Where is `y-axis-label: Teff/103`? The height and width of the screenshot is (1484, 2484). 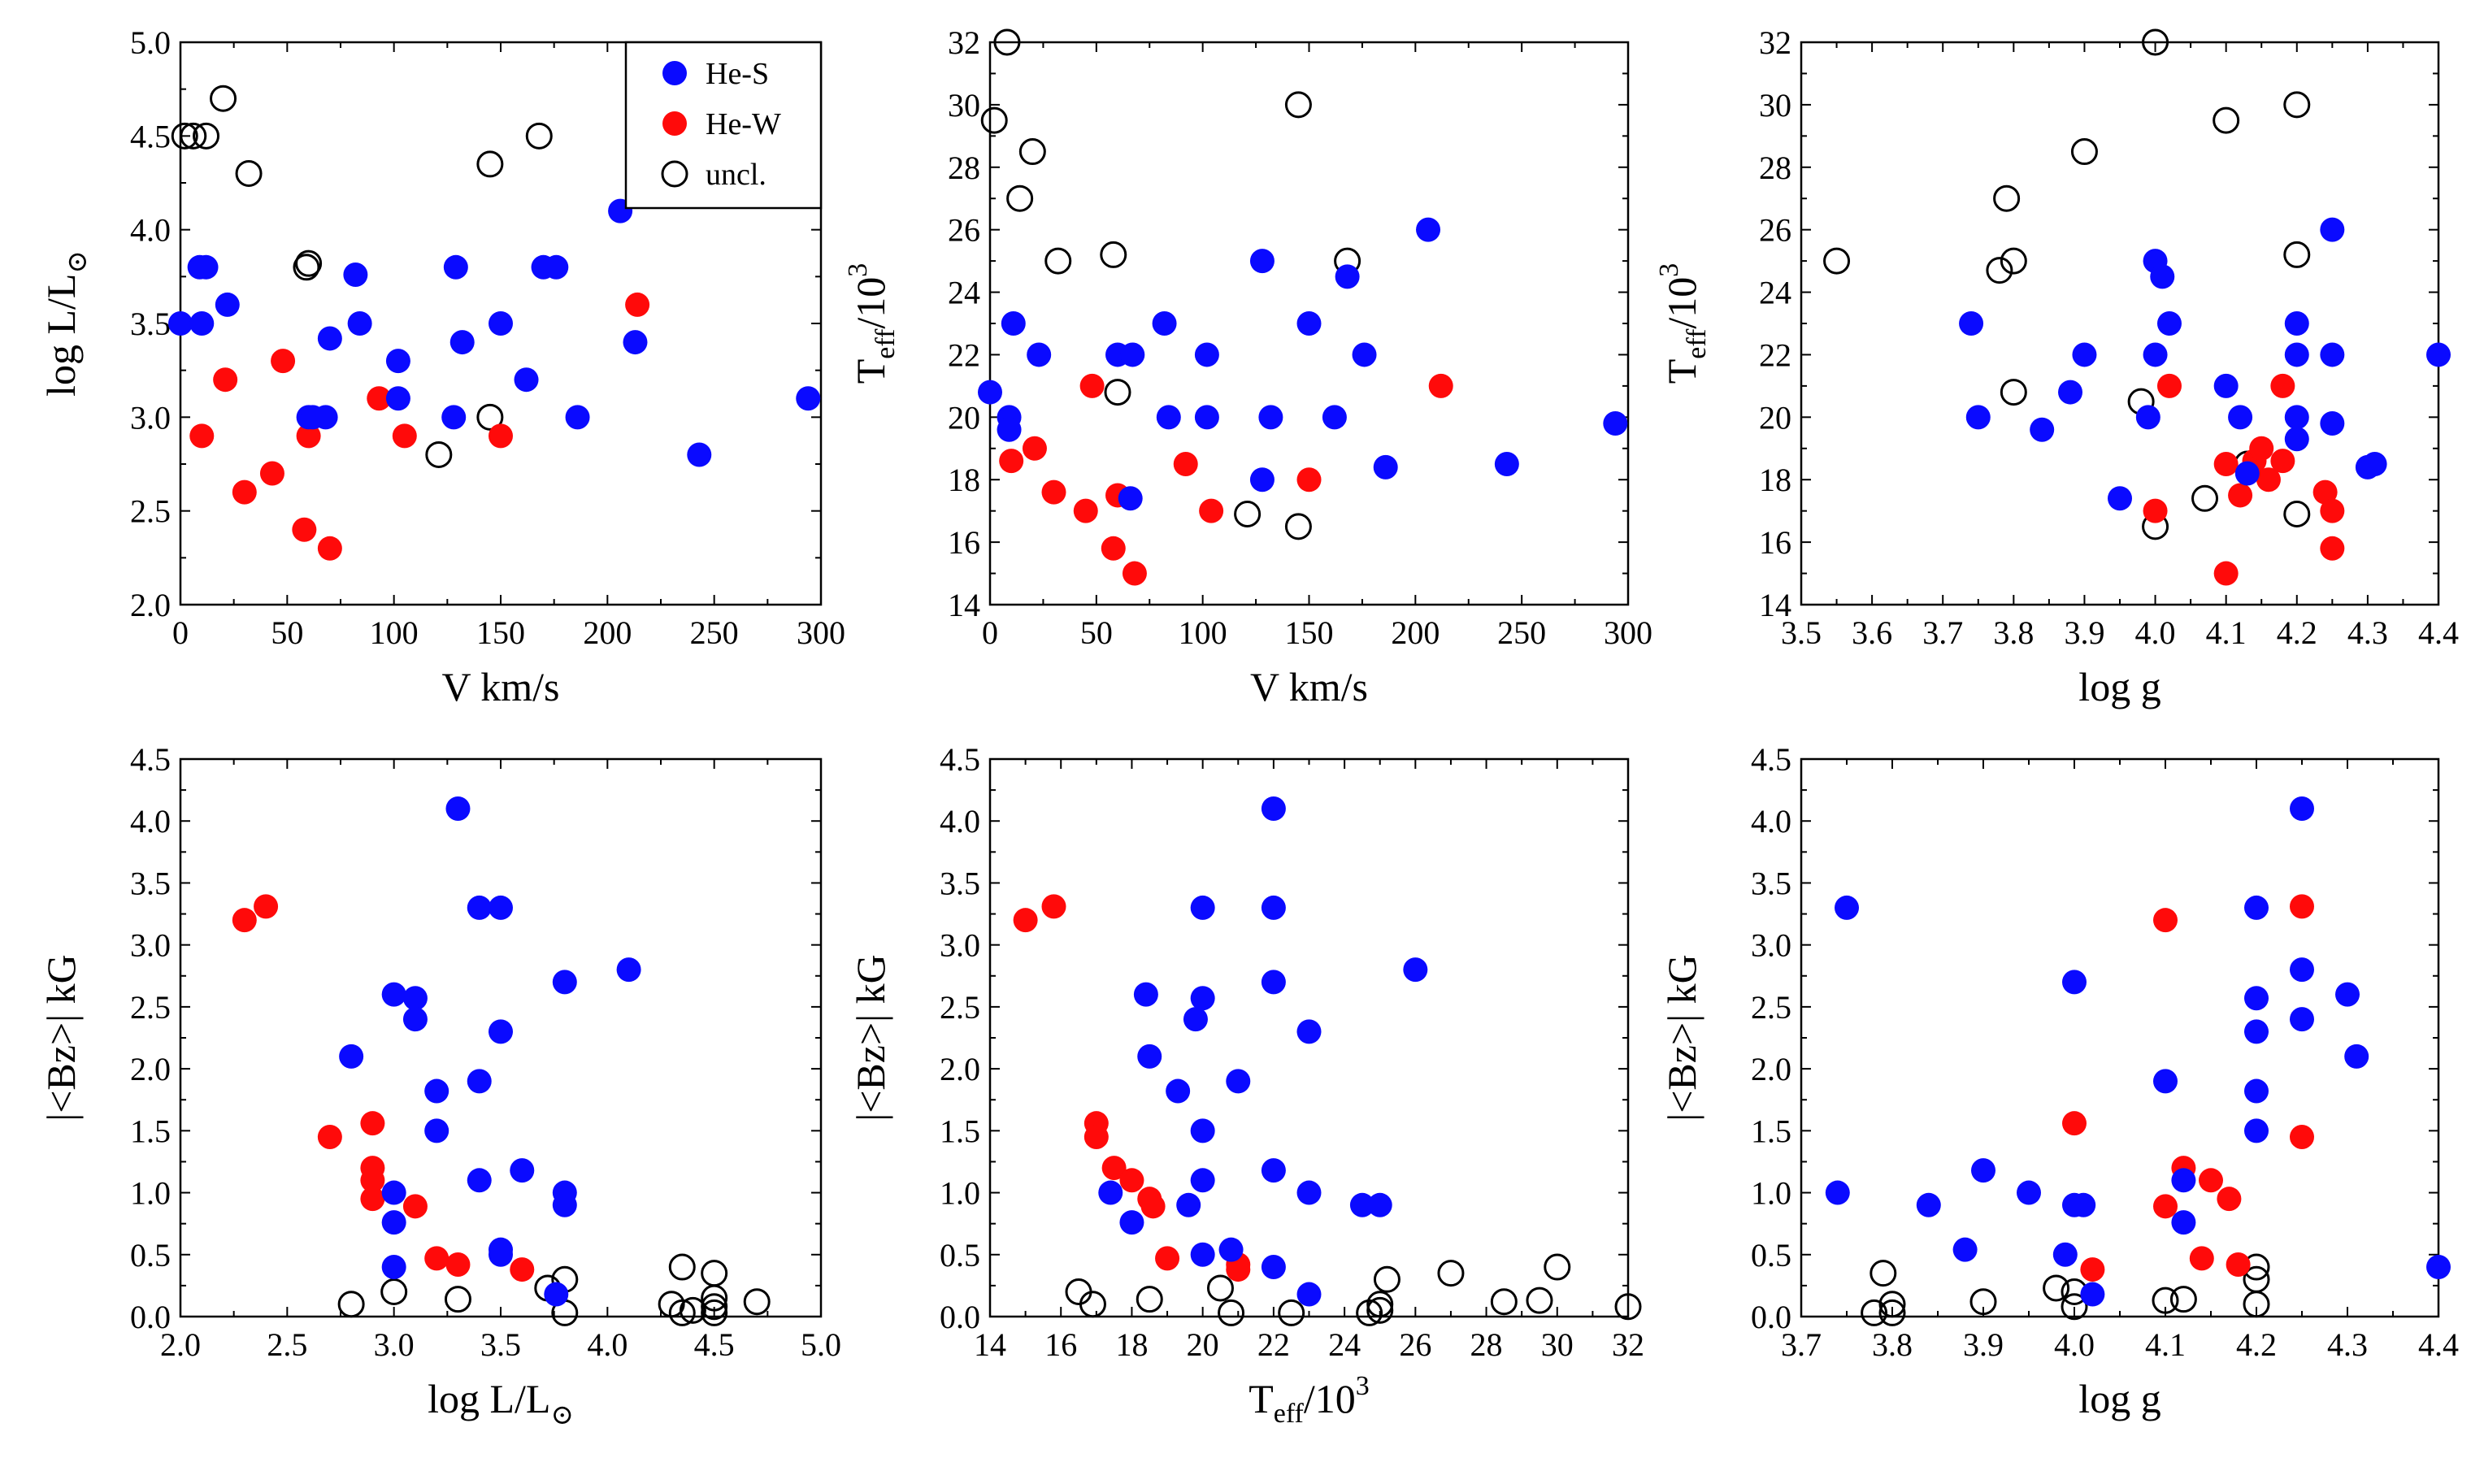
y-axis-label: Teff/103 is located at coordinates (872, 323).